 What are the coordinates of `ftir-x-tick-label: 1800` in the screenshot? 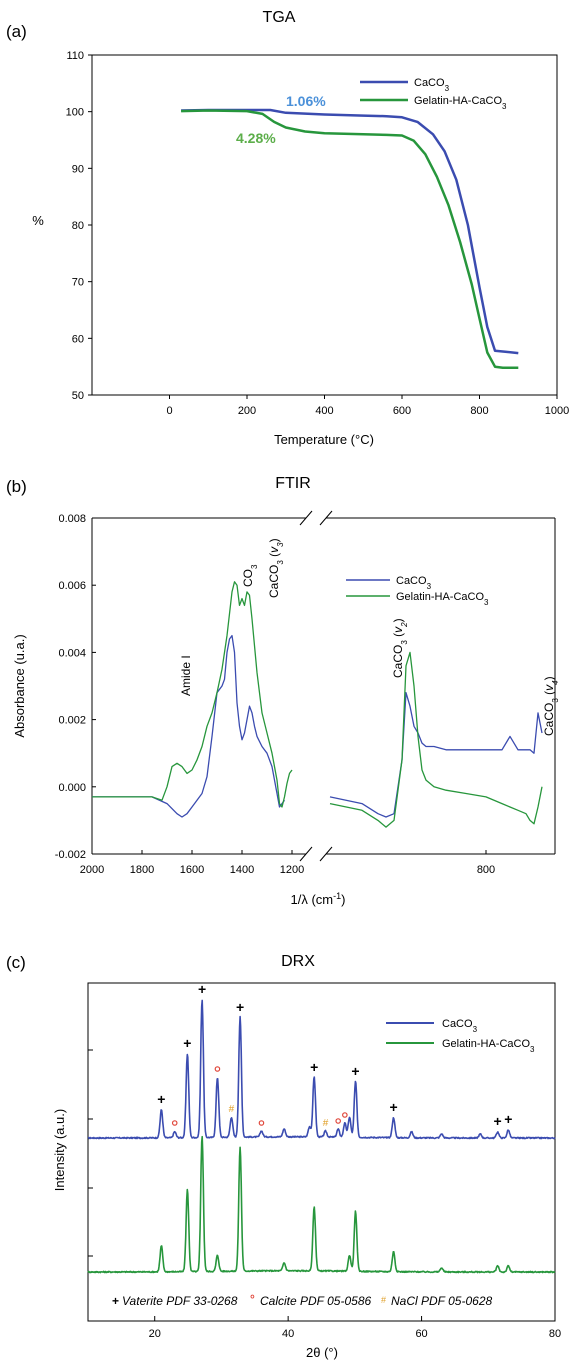 It's located at (142, 870).